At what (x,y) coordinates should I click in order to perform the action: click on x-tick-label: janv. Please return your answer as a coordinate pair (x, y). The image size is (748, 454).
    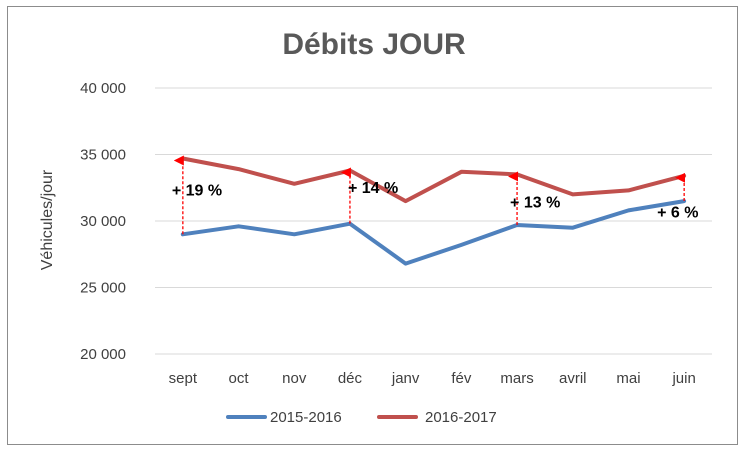
    Looking at the image, I should click on (405, 378).